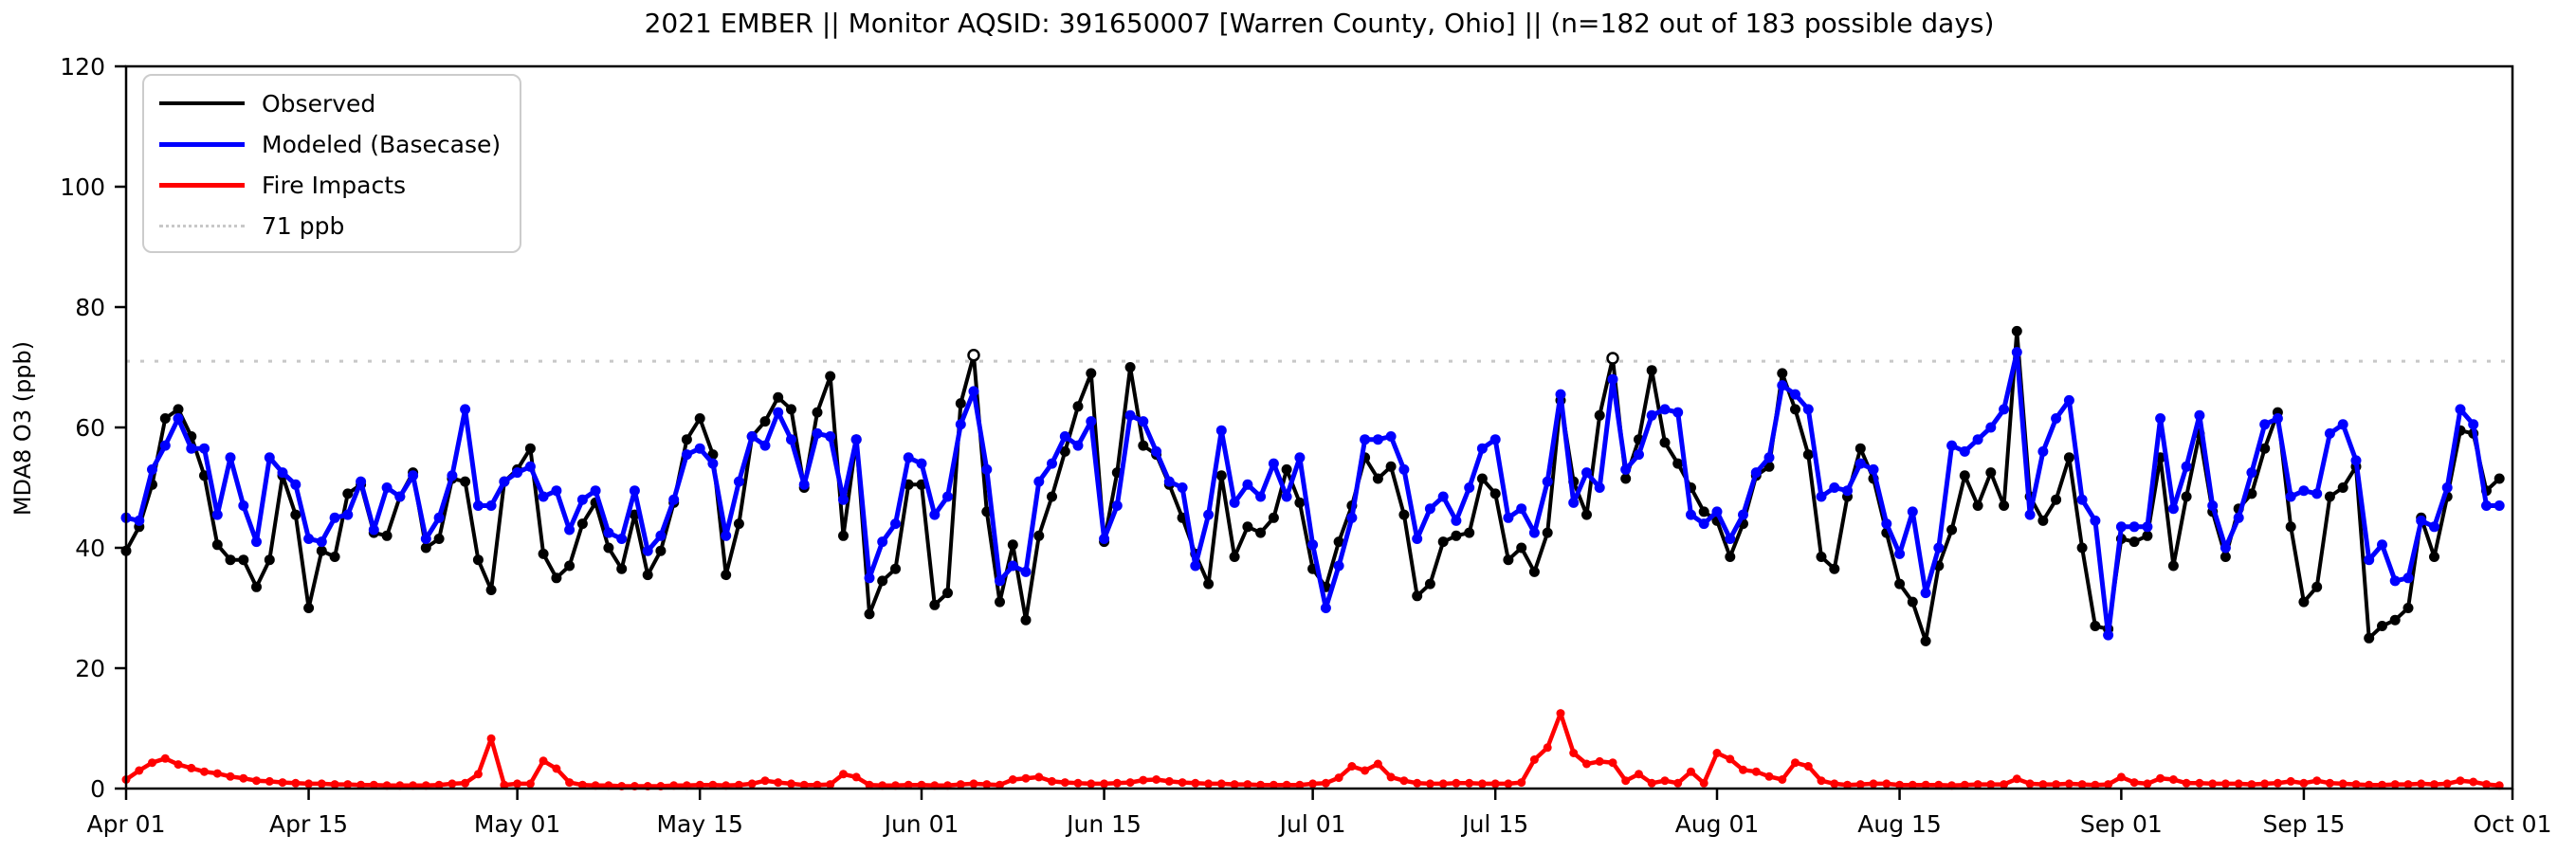  I want to click on modeled-line-swatch, so click(202, 144).